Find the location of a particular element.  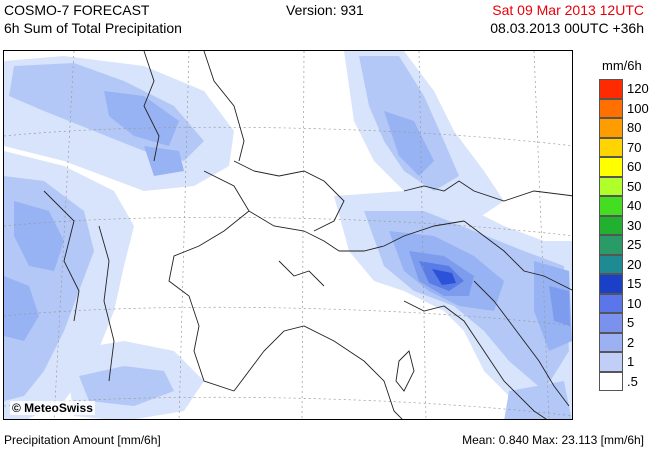

footer-quantity: Precipitation Amount [mm/6h] is located at coordinates (82, 440).